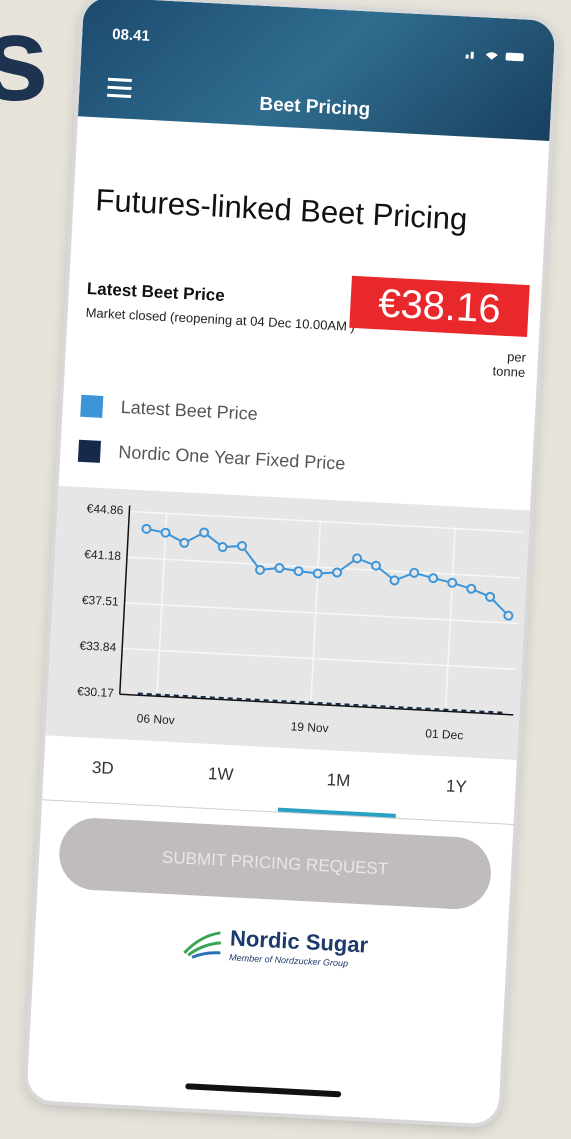  I want to click on y-tick-label: €41.18, so click(103, 555).